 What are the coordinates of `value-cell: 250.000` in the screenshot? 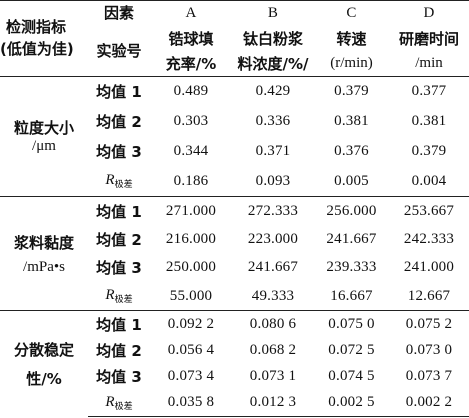 It's located at (191, 267).